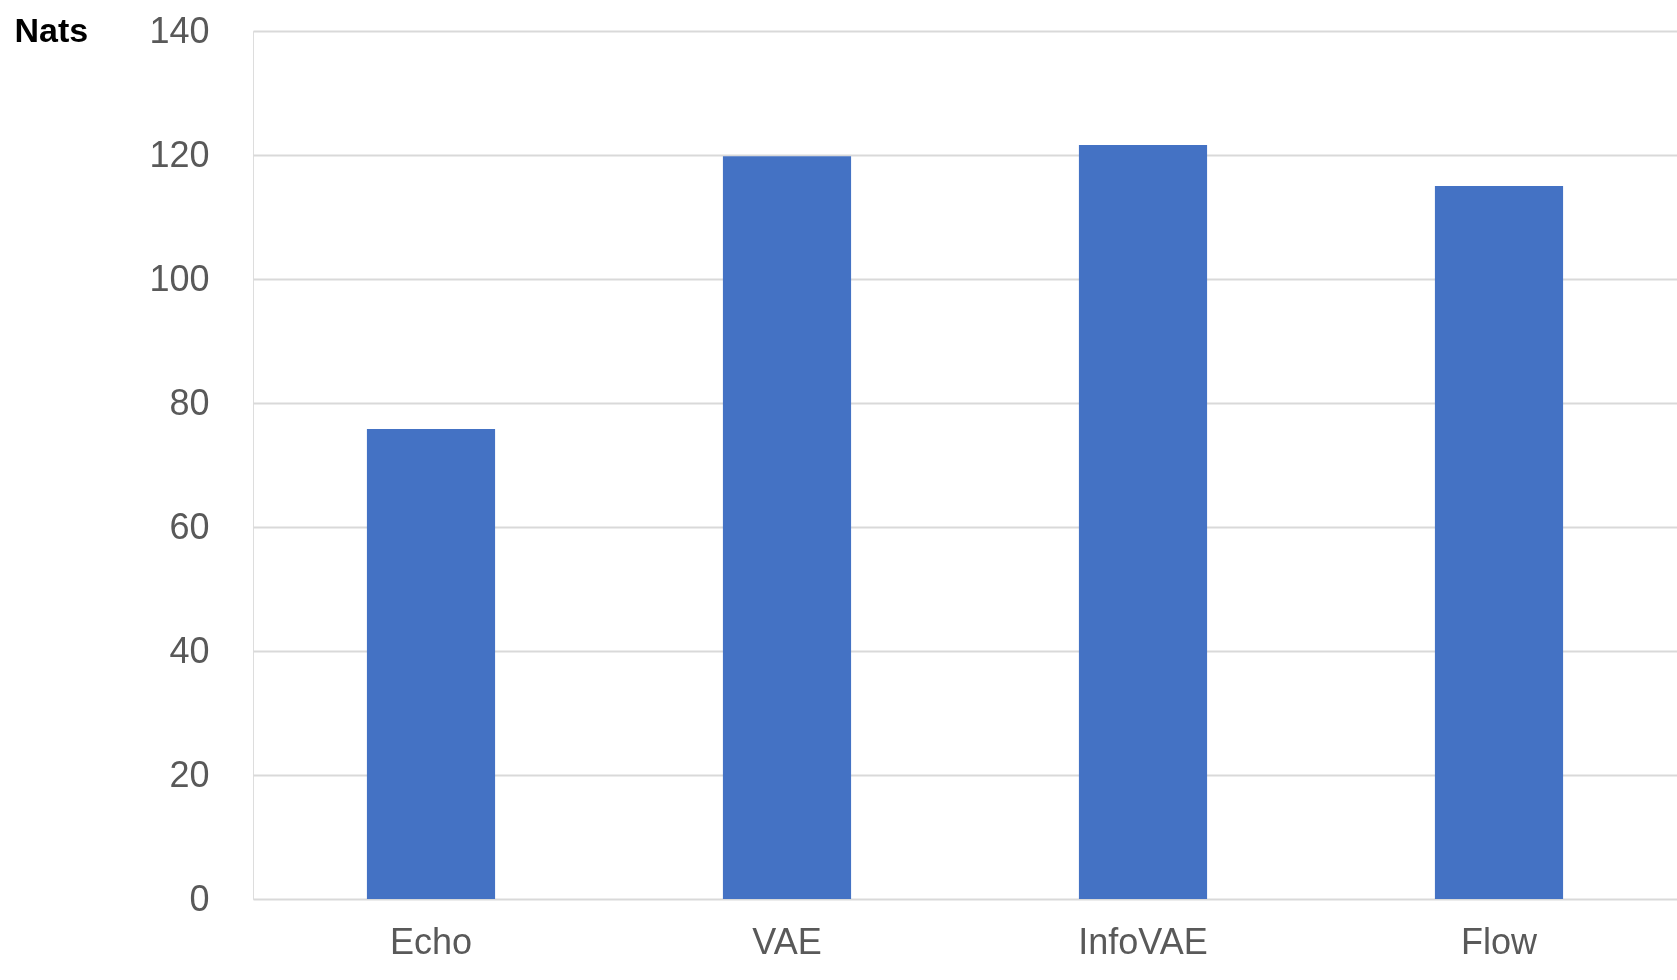 The height and width of the screenshot is (980, 1677). What do you see at coordinates (189, 774) in the screenshot?
I see `y-tick-label: 20` at bounding box center [189, 774].